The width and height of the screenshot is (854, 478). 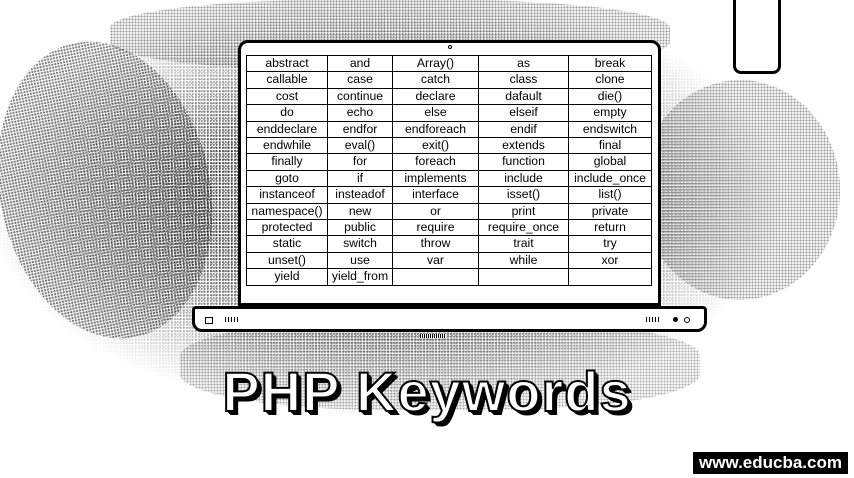 What do you see at coordinates (360, 162) in the screenshot?
I see `keyword-cell: for` at bounding box center [360, 162].